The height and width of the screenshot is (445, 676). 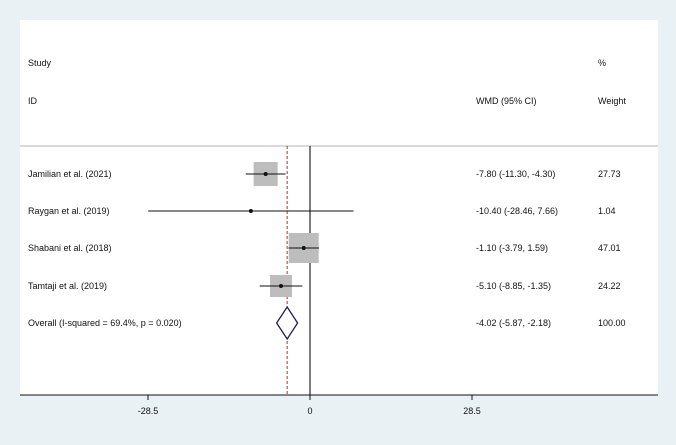 I want to click on study-ci-text: -10.40 (-28.46, 7.66), so click(x=517, y=211).